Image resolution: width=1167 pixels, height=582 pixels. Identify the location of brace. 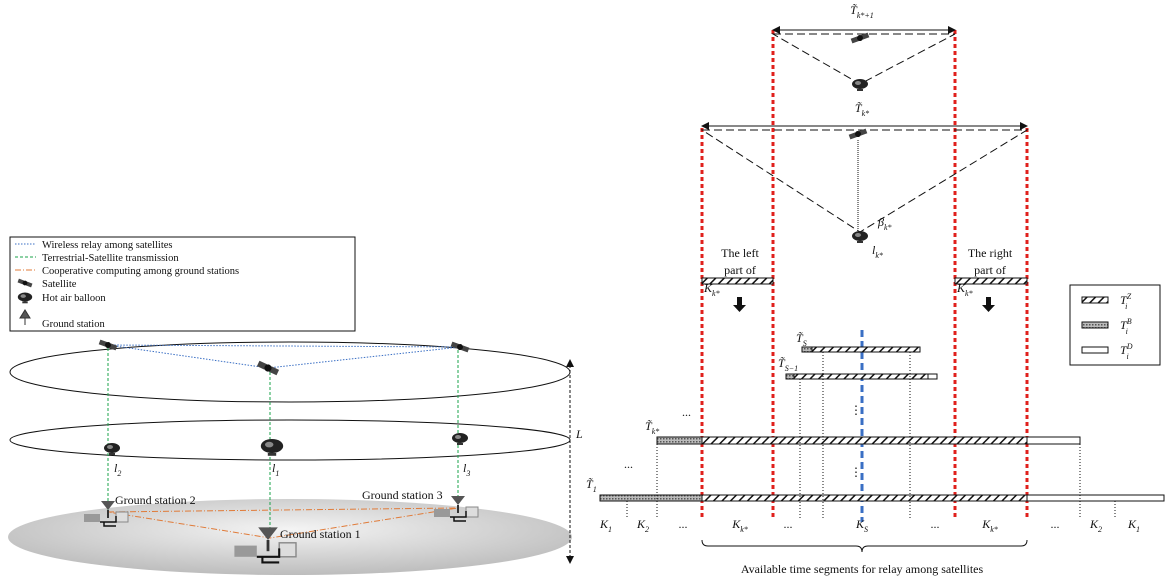
(864, 546).